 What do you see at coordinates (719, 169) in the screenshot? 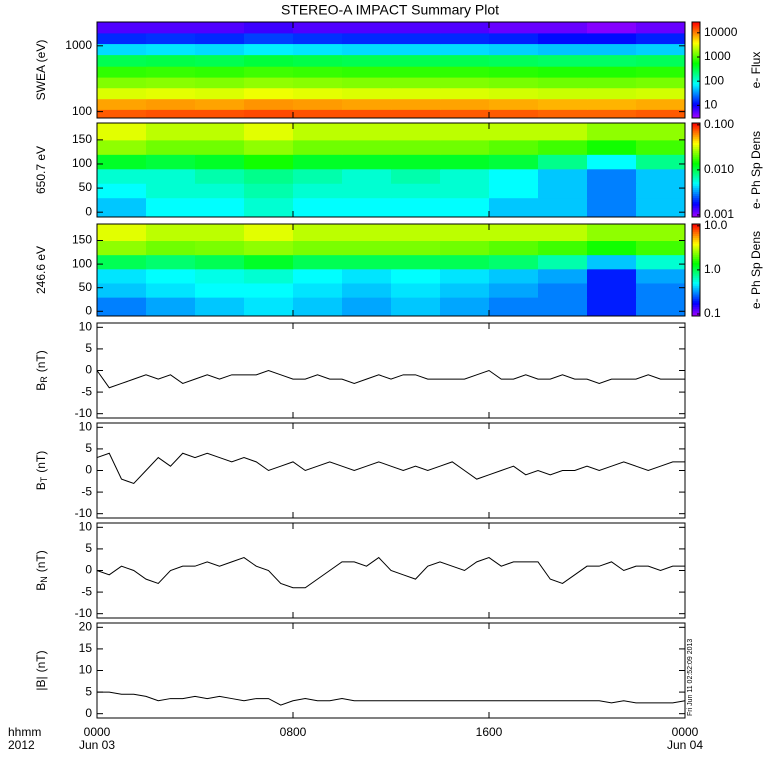
I see `colorbar-tick-label: 0.010` at bounding box center [719, 169].